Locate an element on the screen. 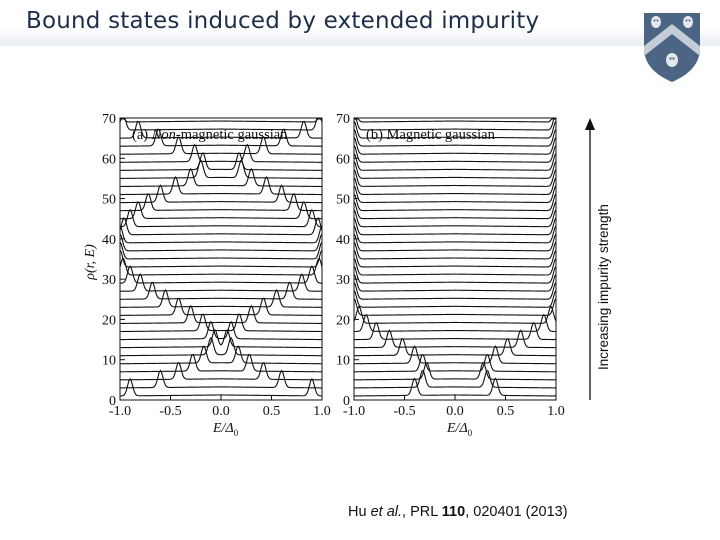 The height and width of the screenshot is (540, 720). y-axis-label: ρ(r, E) is located at coordinates (90, 262).